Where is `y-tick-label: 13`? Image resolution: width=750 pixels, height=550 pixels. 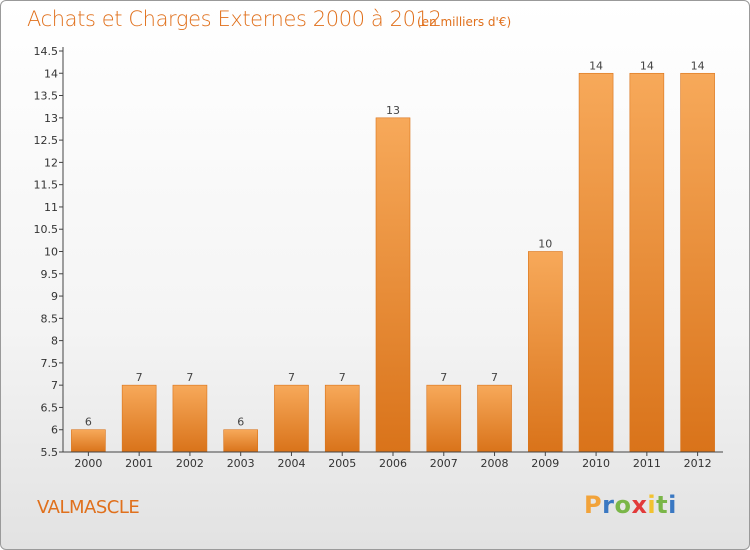
y-tick-label: 13 is located at coordinates (51, 118).